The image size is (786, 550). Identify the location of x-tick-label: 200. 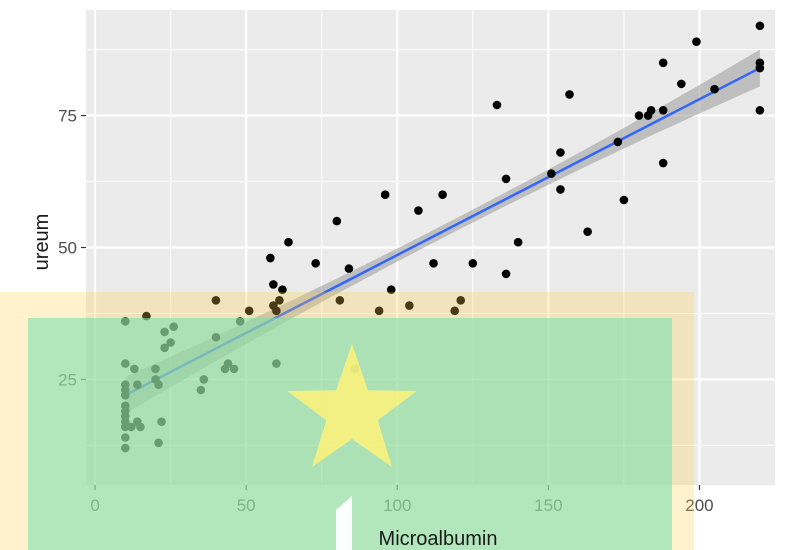
(699, 505).